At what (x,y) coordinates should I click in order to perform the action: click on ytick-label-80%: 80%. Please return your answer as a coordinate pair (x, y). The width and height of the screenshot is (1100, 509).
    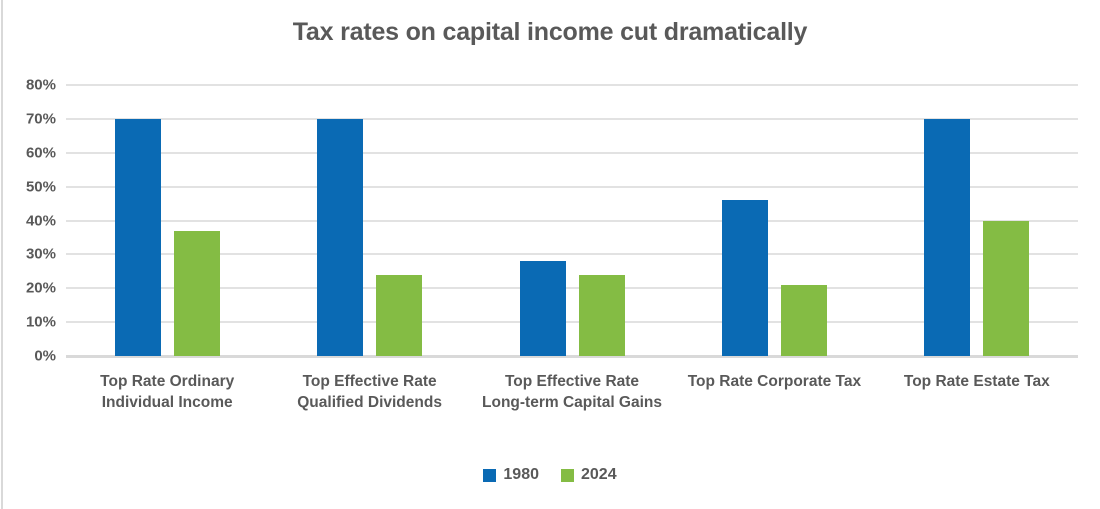
    Looking at the image, I should click on (40, 85).